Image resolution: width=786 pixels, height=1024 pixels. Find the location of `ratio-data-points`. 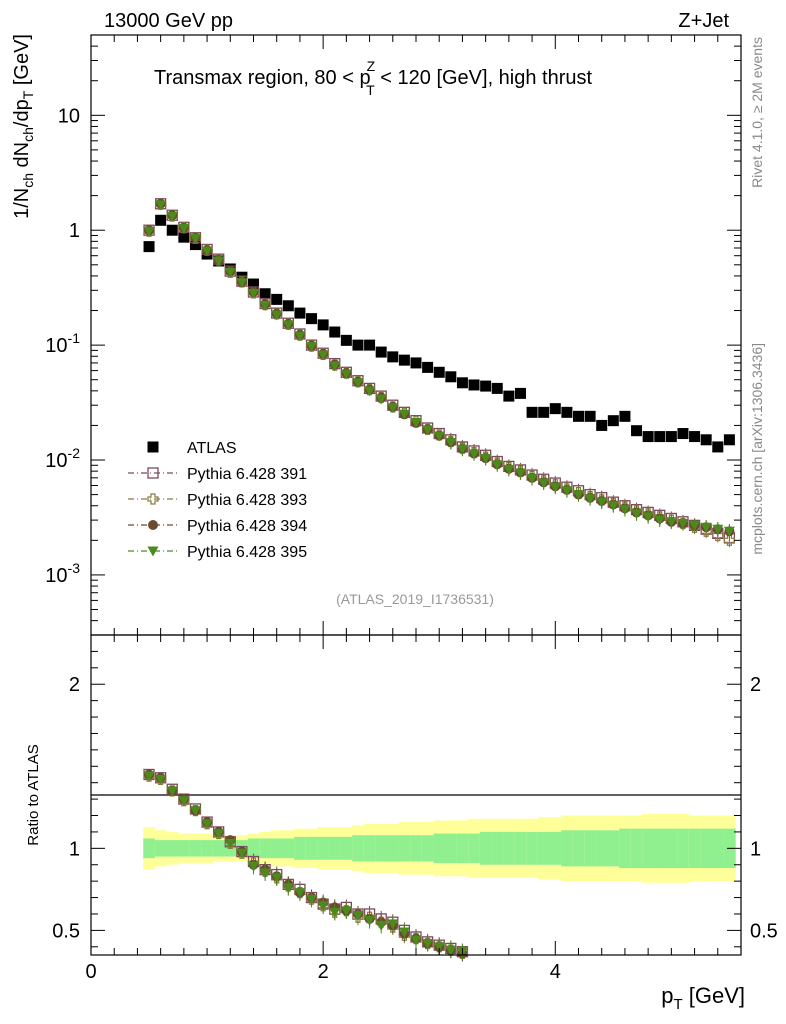

ratio-data-points is located at coordinates (306, 865).